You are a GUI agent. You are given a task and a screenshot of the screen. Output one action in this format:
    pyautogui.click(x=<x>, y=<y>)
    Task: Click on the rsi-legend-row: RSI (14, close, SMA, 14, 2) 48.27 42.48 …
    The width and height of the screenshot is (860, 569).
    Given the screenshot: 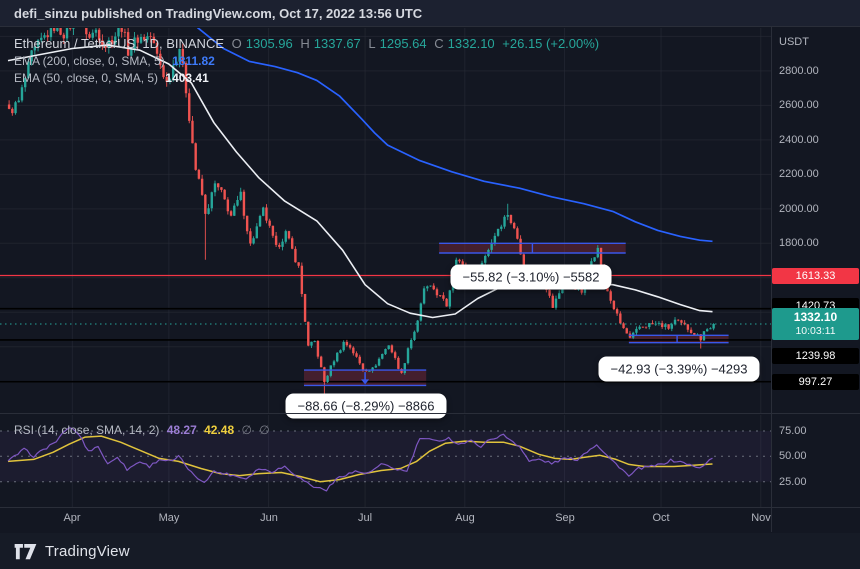 What is the action you would take?
    pyautogui.click(x=144, y=430)
    